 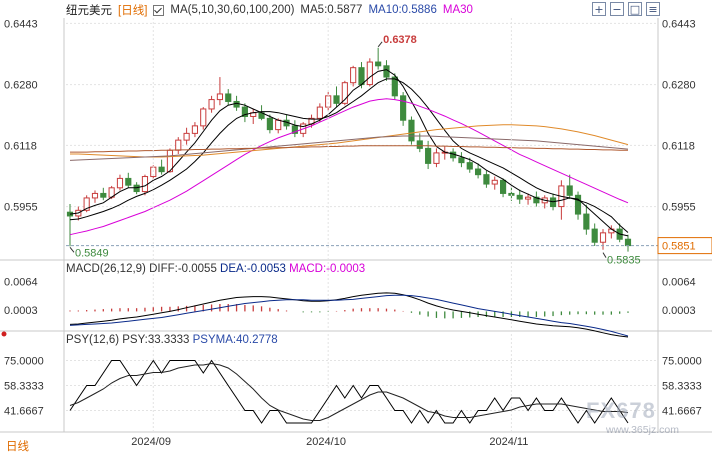 I want to click on psy-ytick-left: 75.0000, so click(x=24, y=362).